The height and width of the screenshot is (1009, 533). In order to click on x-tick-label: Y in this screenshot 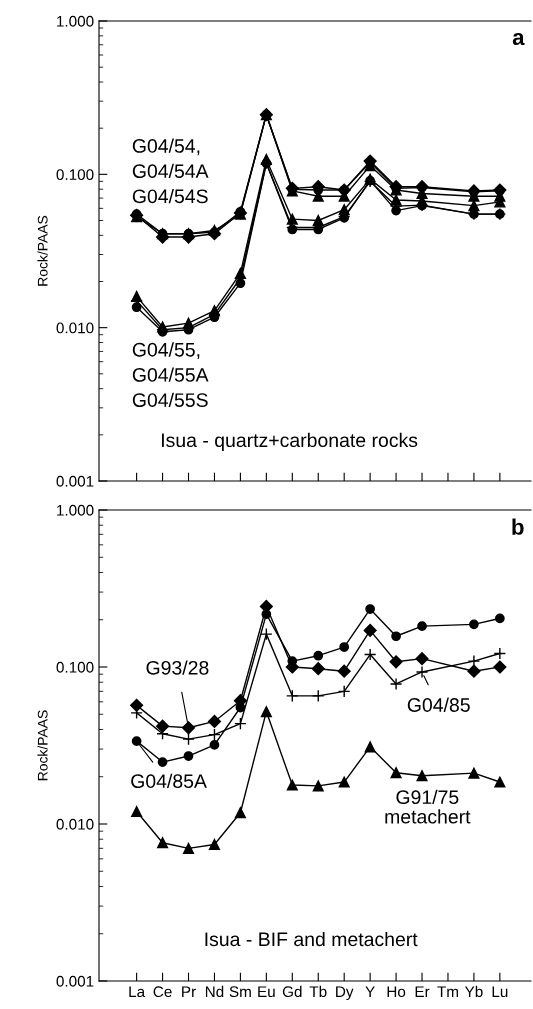, I will do `click(370, 991)`.